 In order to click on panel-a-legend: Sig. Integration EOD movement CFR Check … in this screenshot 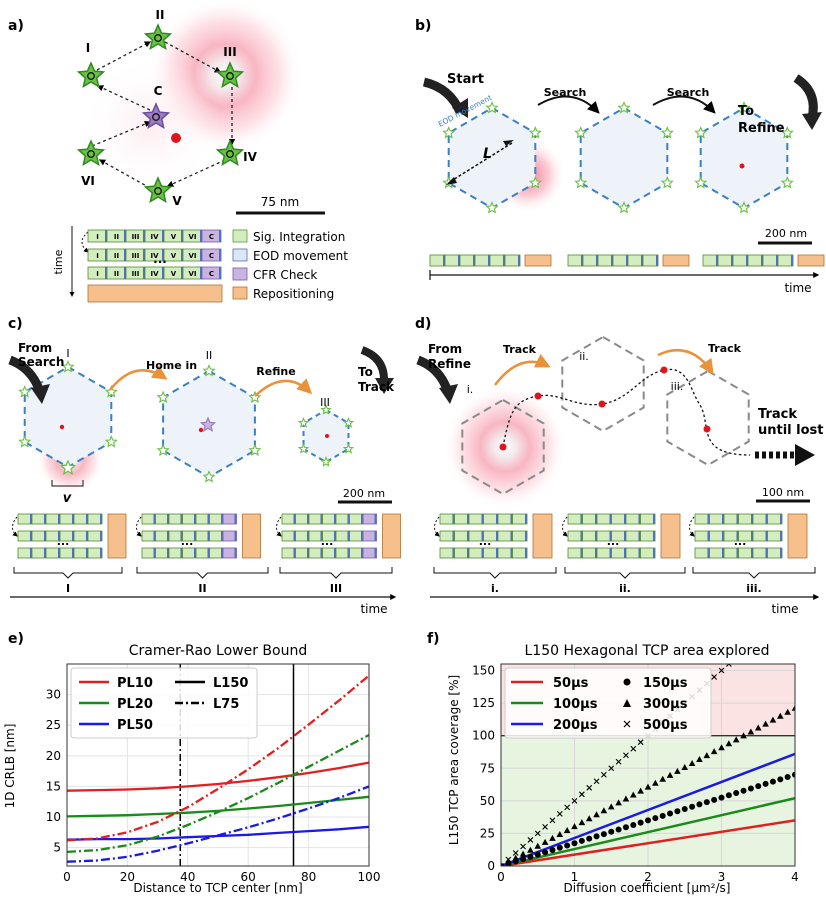, I will do `click(290, 265)`.